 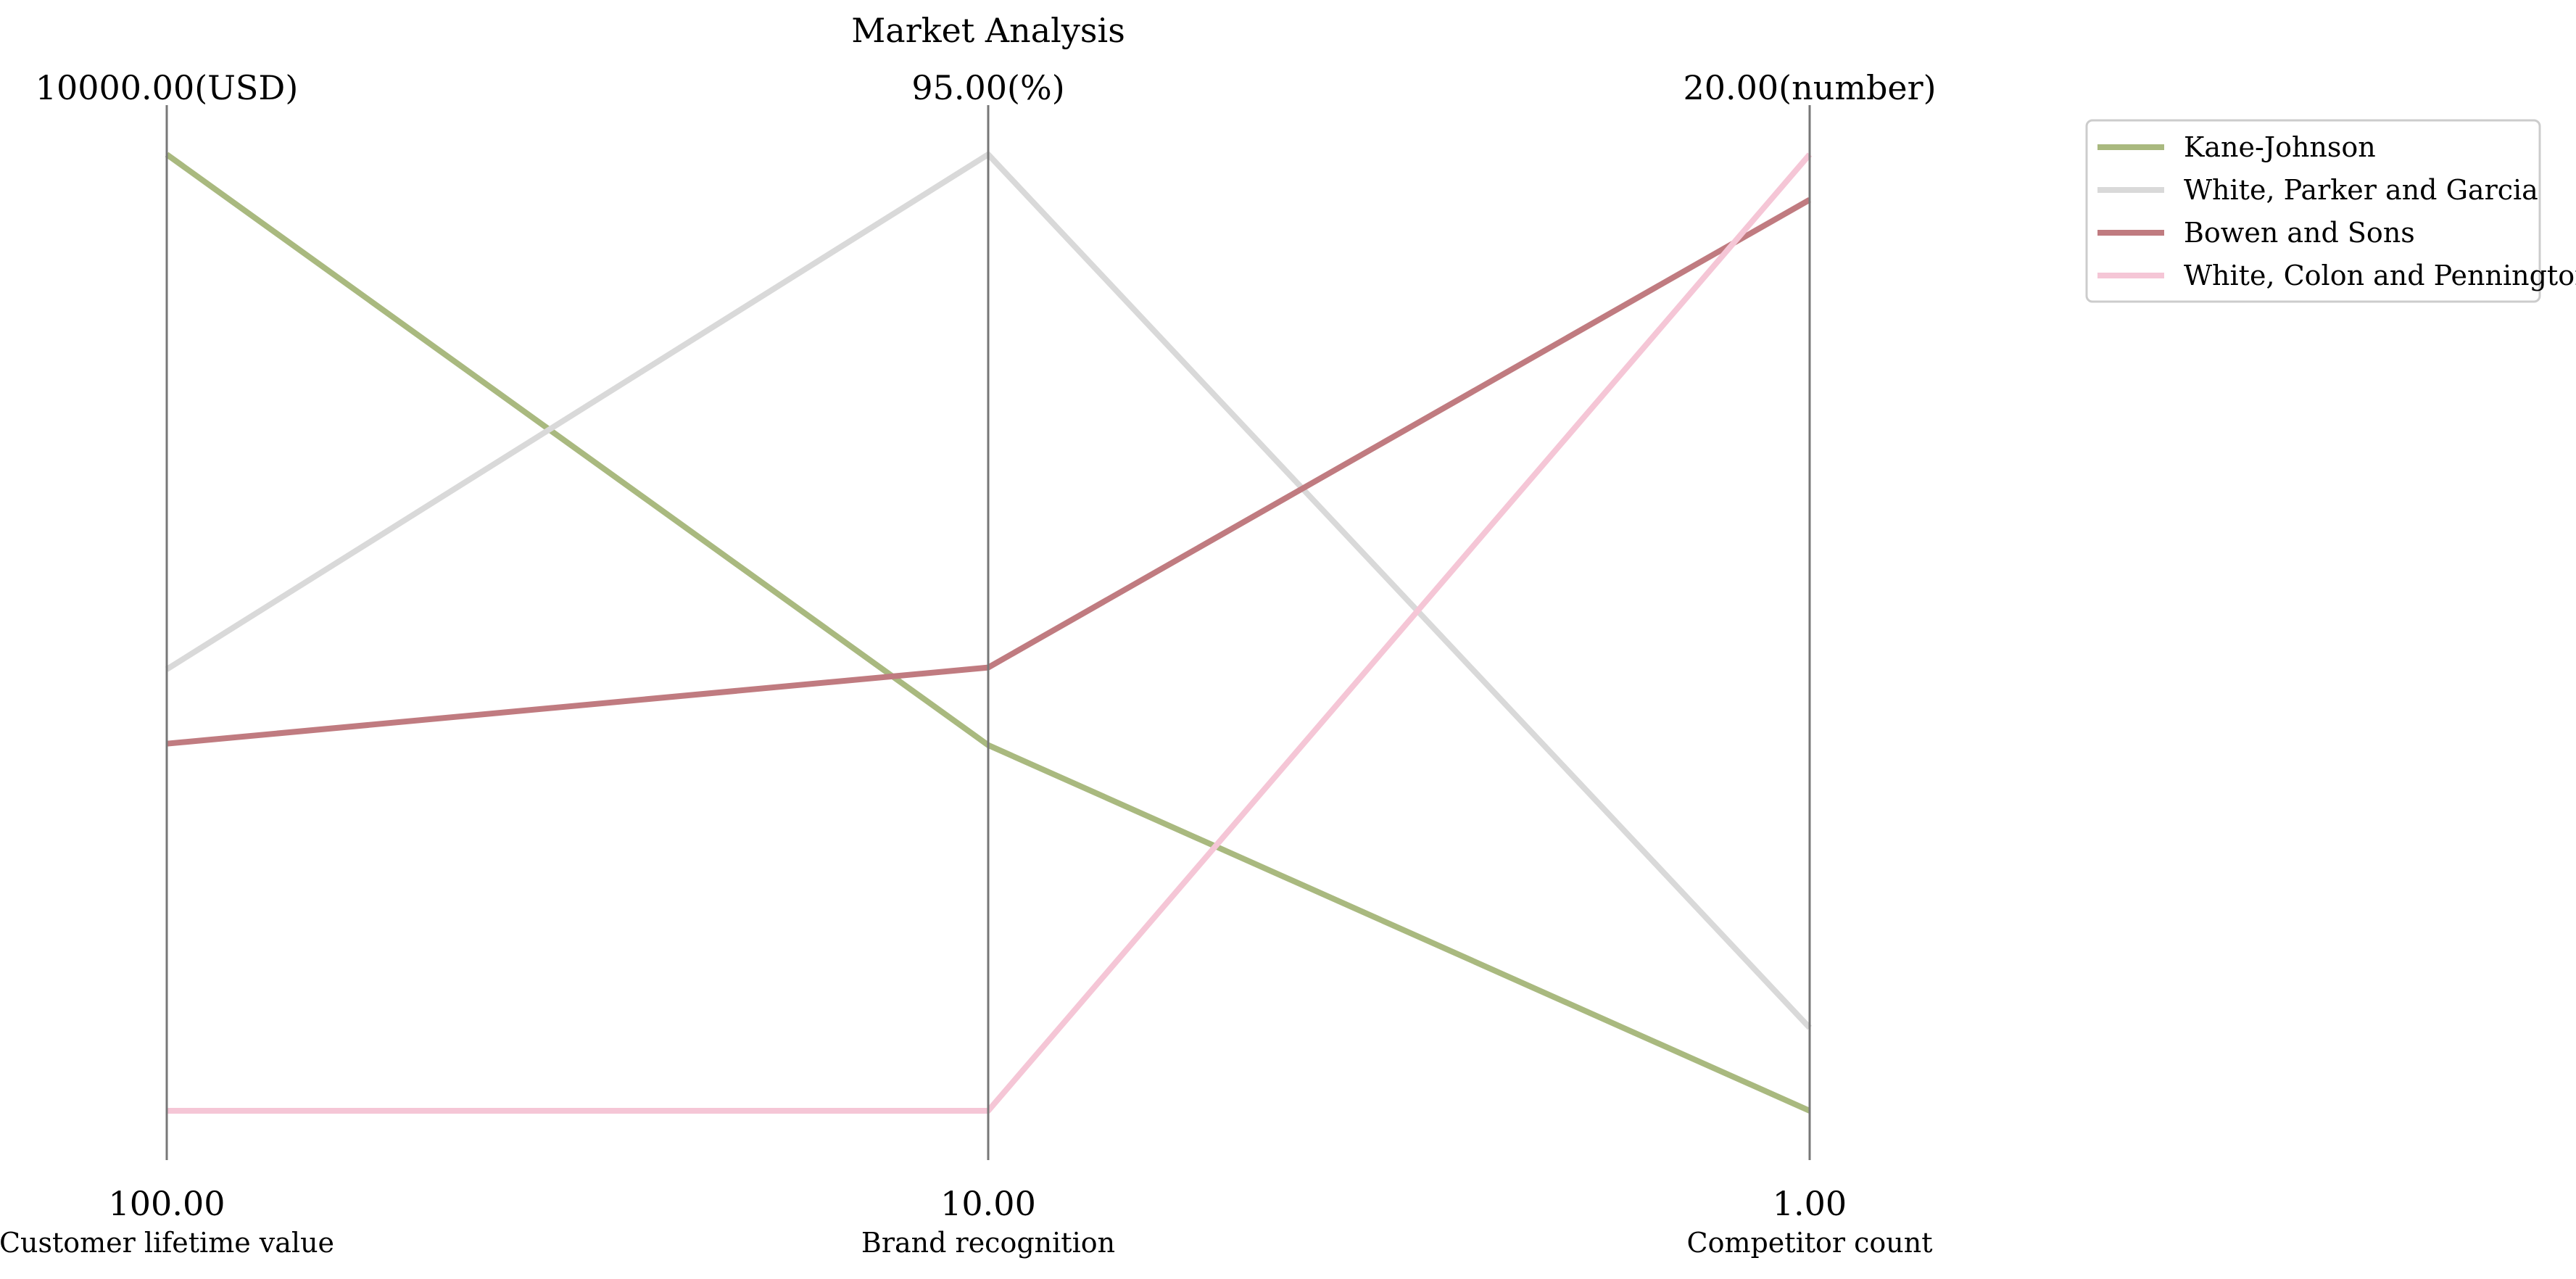 I want to click on axis-min-label-1: 100.00, so click(x=167, y=1203).